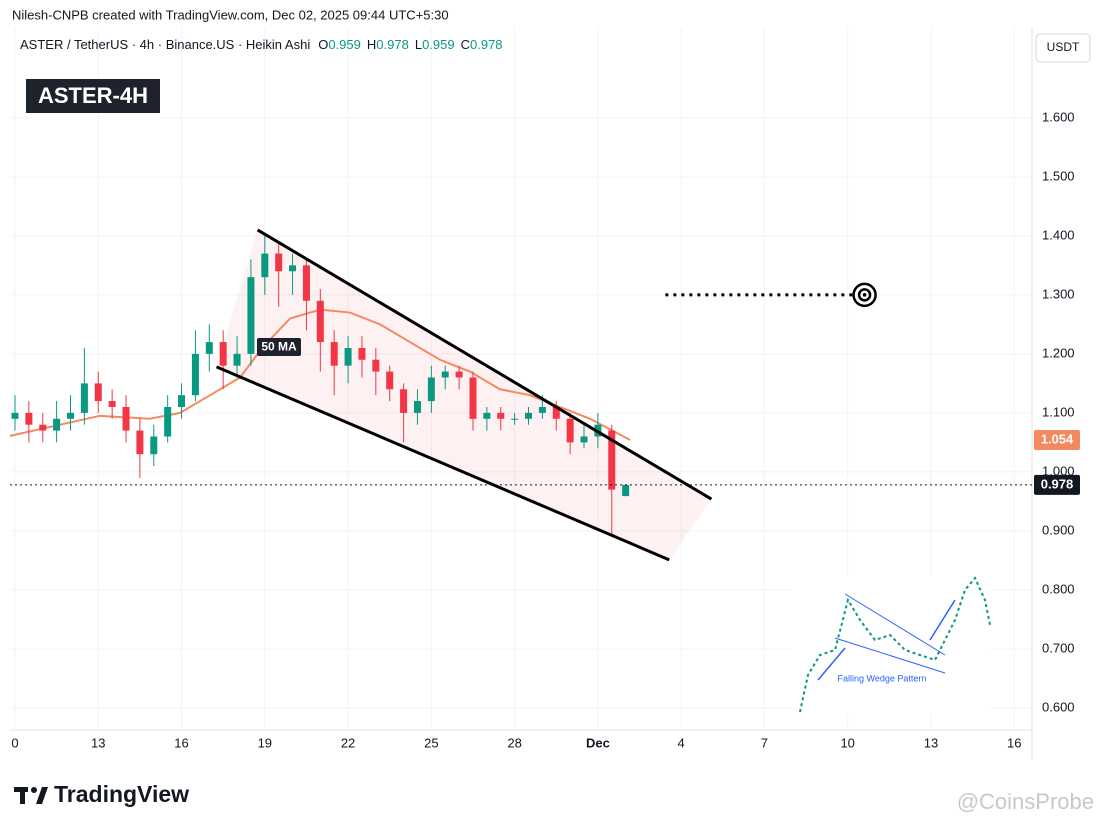 This screenshot has height=828, width=1102. Describe the element at coordinates (1058, 647) in the screenshot. I see `y-tick-label: 0.700` at that location.